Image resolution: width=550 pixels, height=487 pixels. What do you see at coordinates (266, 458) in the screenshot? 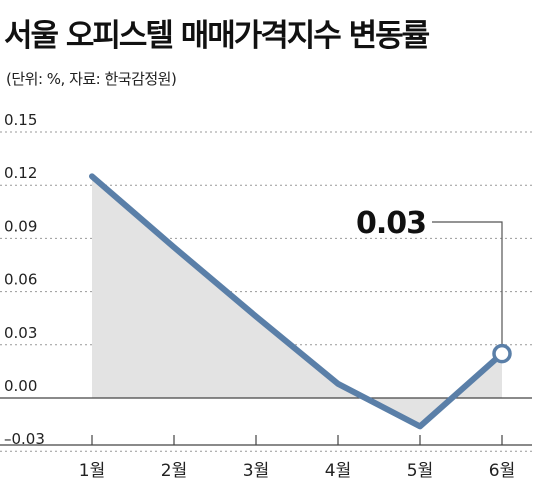
I see `x-axis: 1월 2월 3월 4월 5월 6월` at bounding box center [266, 458].